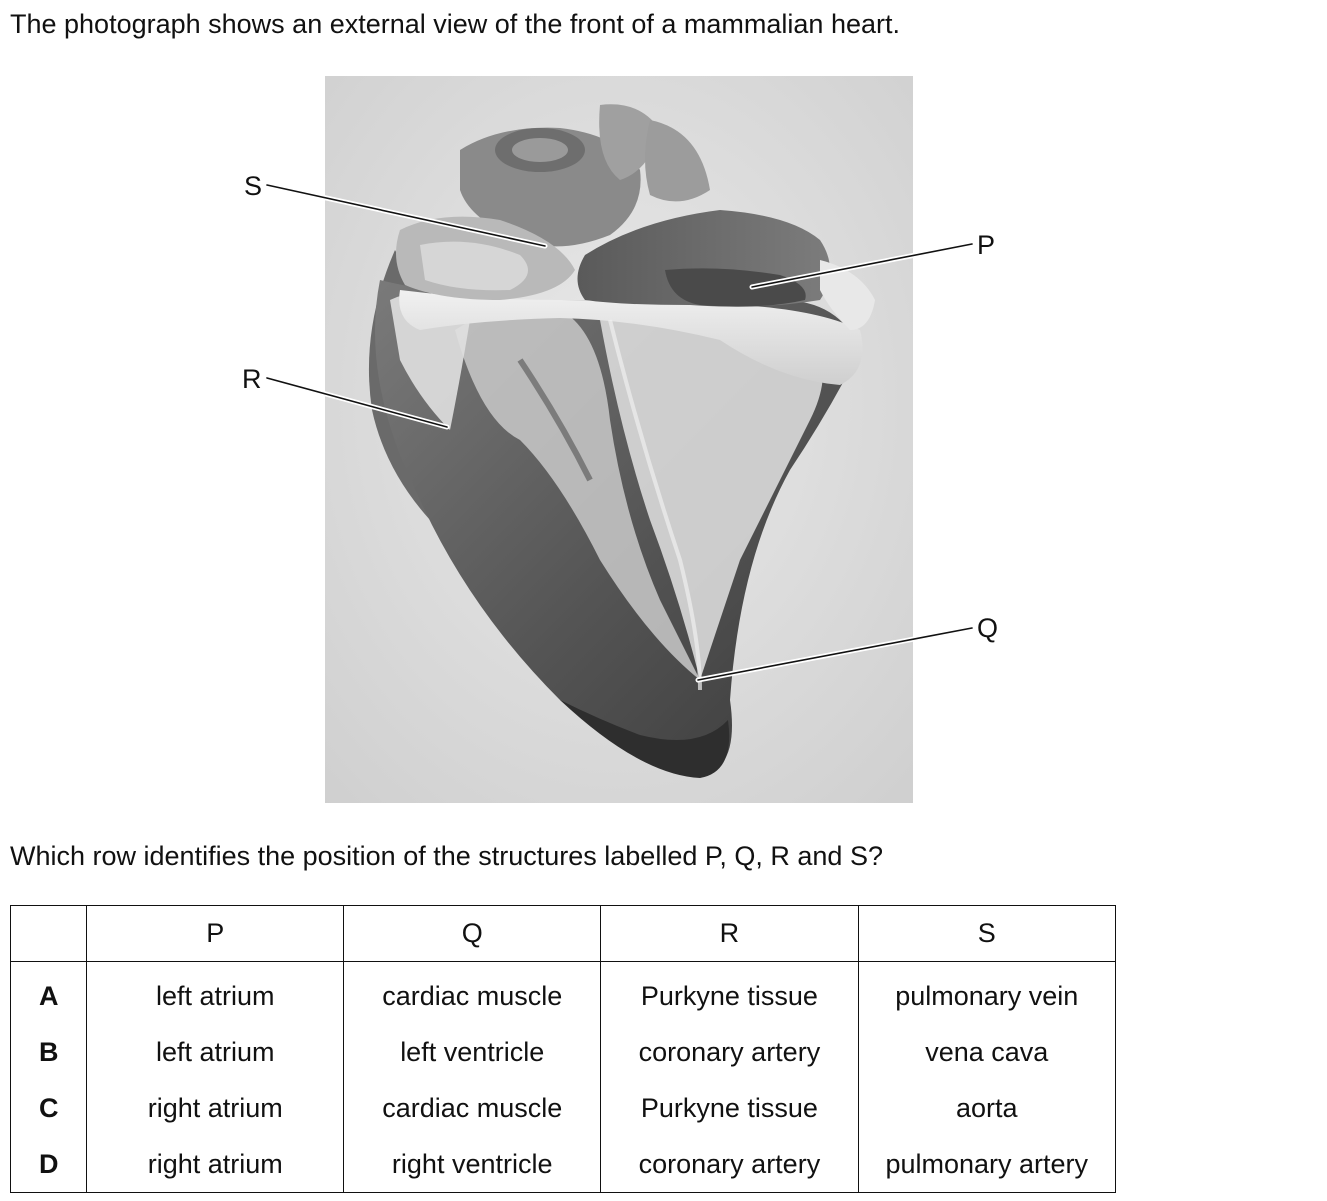  What do you see at coordinates (472, 933) in the screenshot?
I see `header-q: Q` at bounding box center [472, 933].